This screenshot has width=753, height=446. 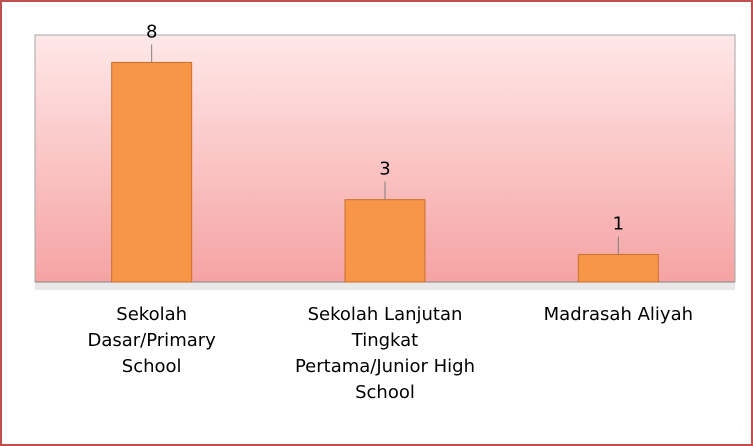 I want to click on axis-shadow, so click(x=385, y=286).